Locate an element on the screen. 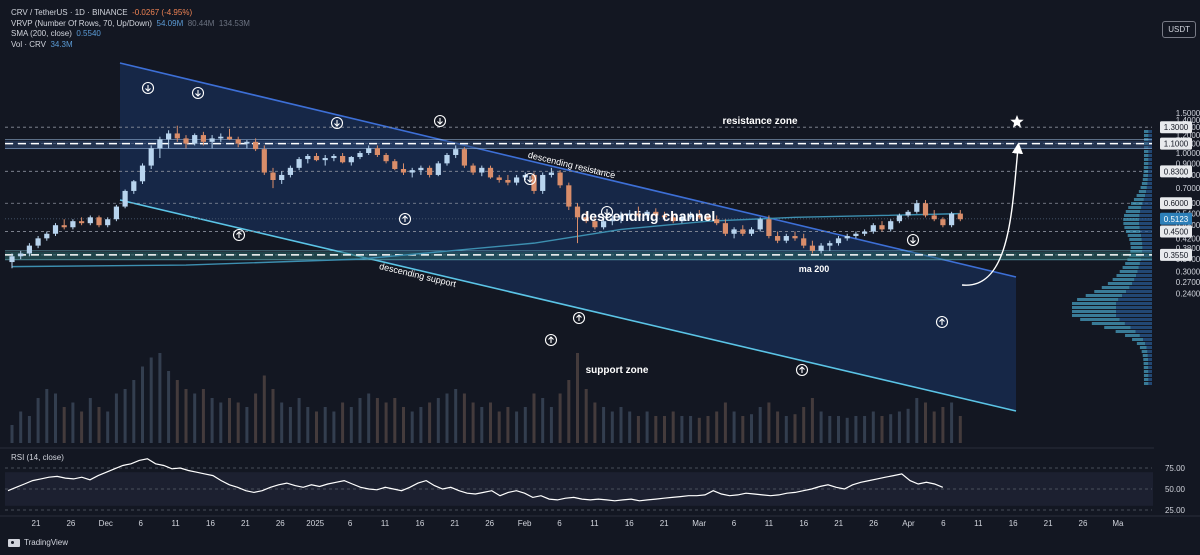 This screenshot has width=1200, height=555. level-tag-label: 0.3550 is located at coordinates (1176, 255).